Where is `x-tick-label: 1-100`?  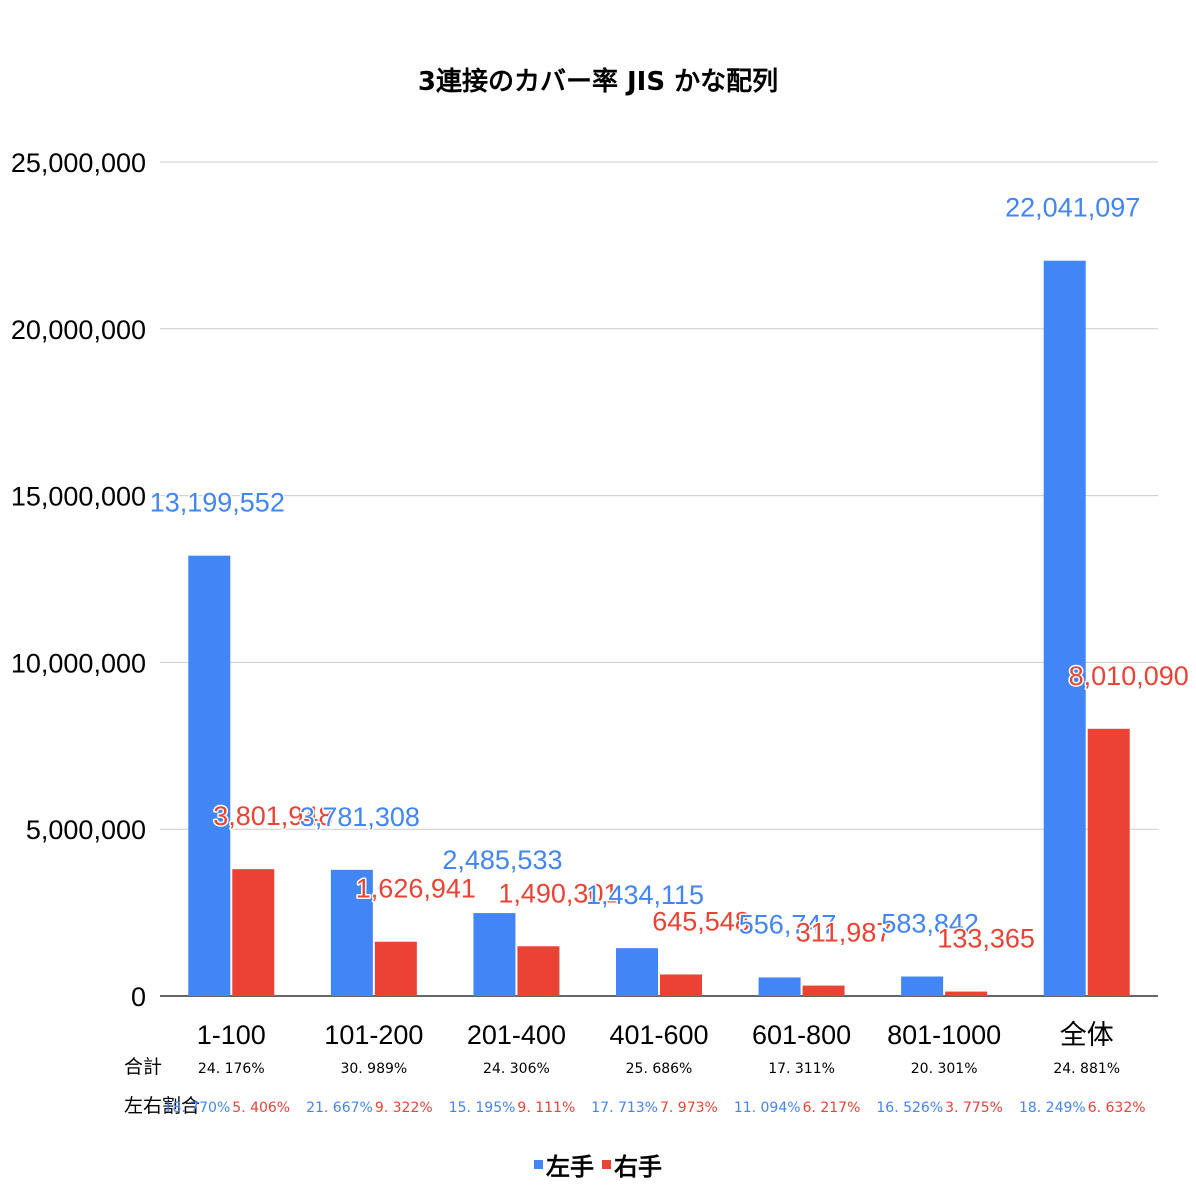
x-tick-label: 1-100 is located at coordinates (231, 1035).